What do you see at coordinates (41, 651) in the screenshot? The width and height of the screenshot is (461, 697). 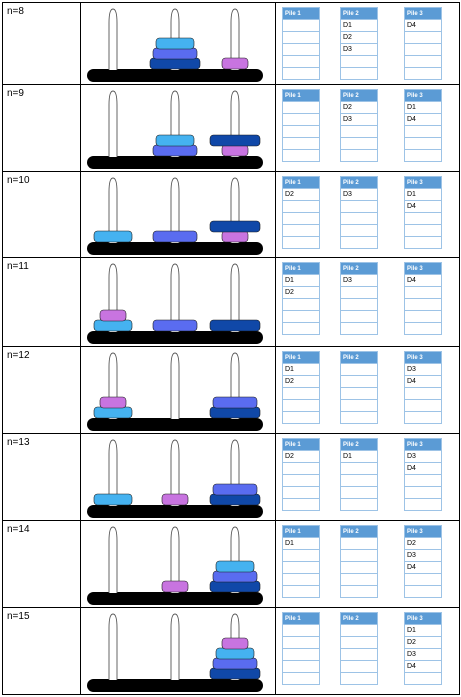 I see `step-label-cell: n=15` at bounding box center [41, 651].